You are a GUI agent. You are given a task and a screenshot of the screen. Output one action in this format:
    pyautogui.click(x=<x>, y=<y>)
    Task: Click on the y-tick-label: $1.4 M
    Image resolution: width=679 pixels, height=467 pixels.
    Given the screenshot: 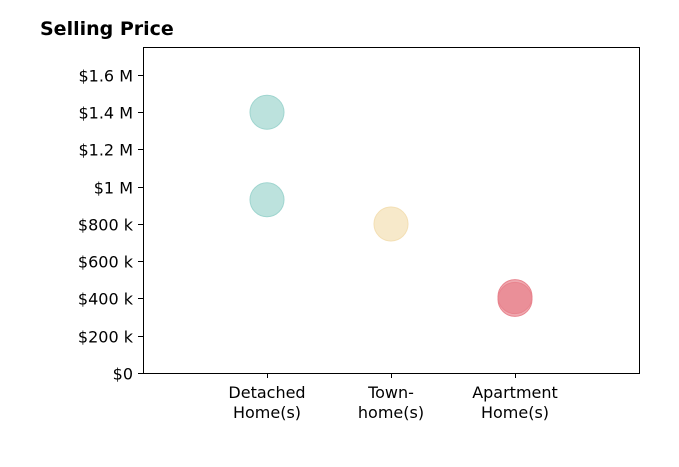 What is the action you would take?
    pyautogui.click(x=105, y=113)
    